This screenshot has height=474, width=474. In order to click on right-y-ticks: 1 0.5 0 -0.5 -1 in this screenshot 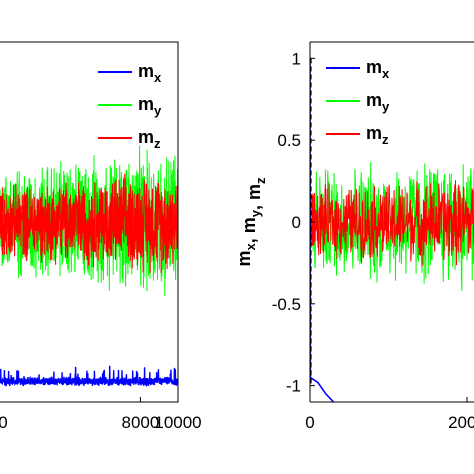, I will do `click(293, 222)`.